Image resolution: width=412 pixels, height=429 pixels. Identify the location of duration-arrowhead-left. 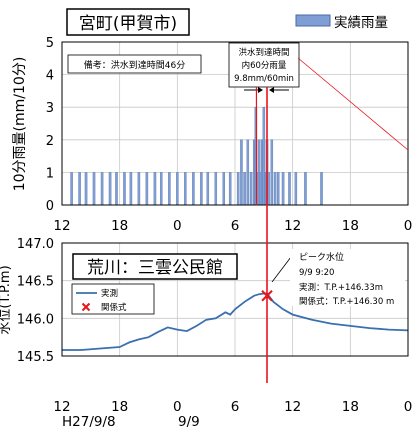
(260, 90).